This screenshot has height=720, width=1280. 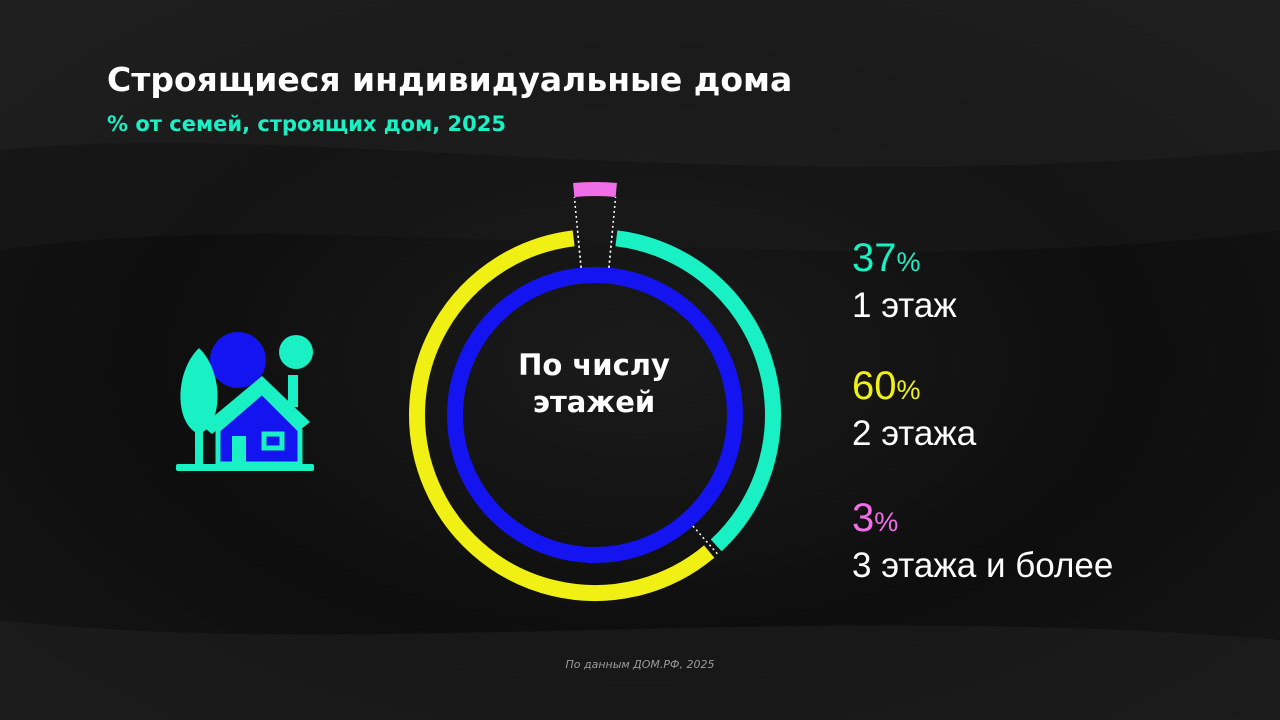 What do you see at coordinates (199, 406) in the screenshot?
I see `house-icon-tree` at bounding box center [199, 406].